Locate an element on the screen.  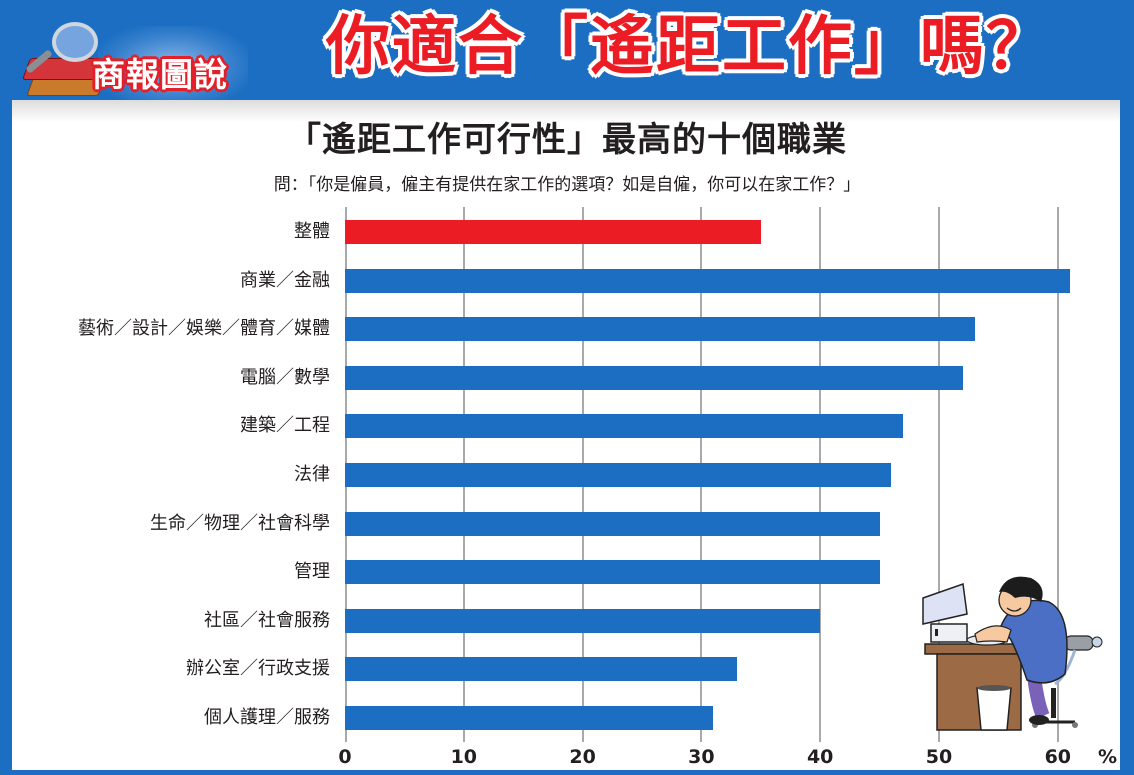
category-label: 管理 is located at coordinates (312, 572).